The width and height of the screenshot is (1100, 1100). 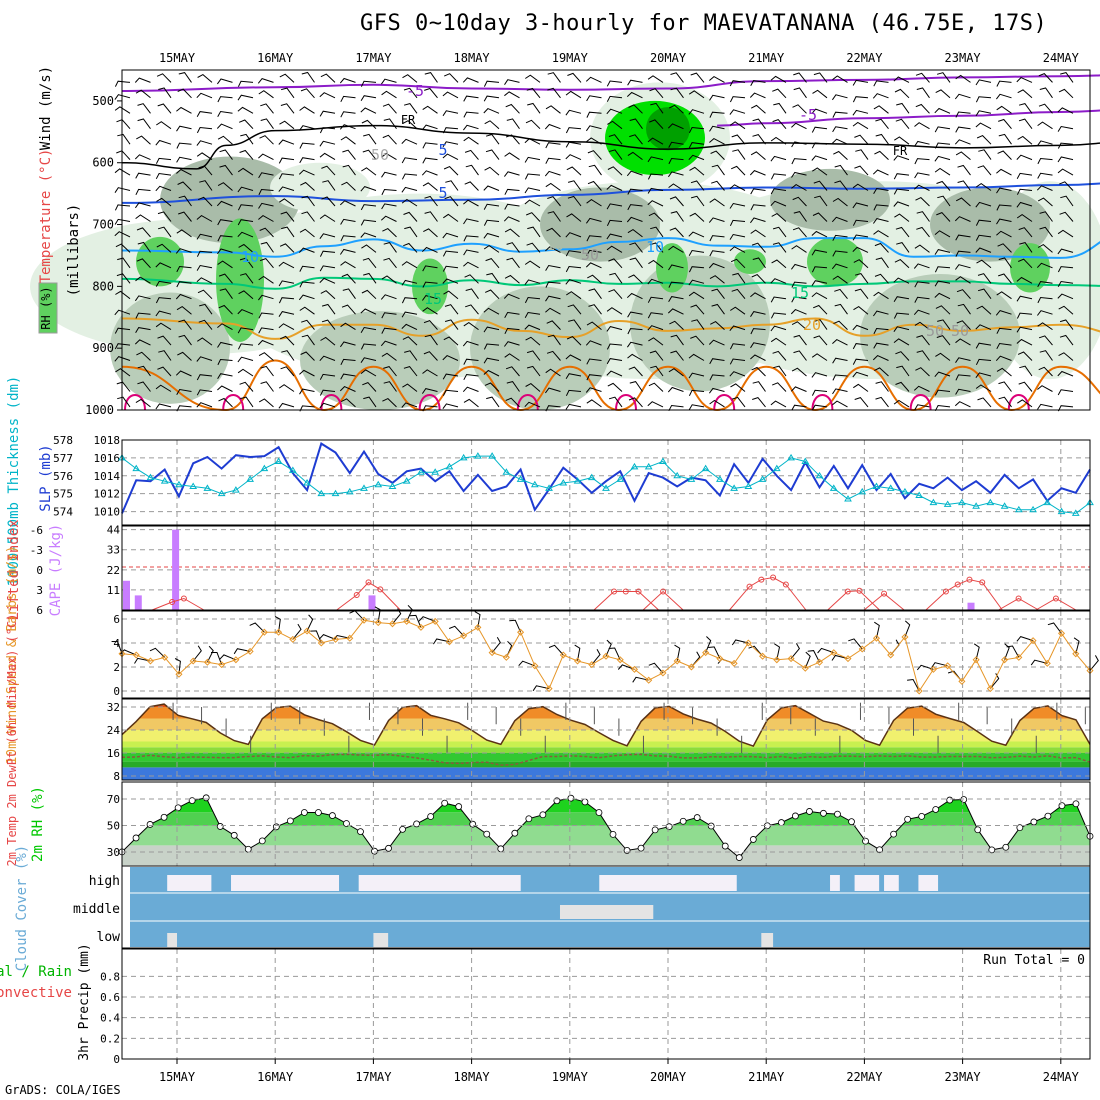 I want to click on rh-legend-swatch, so click(x=48, y=308).